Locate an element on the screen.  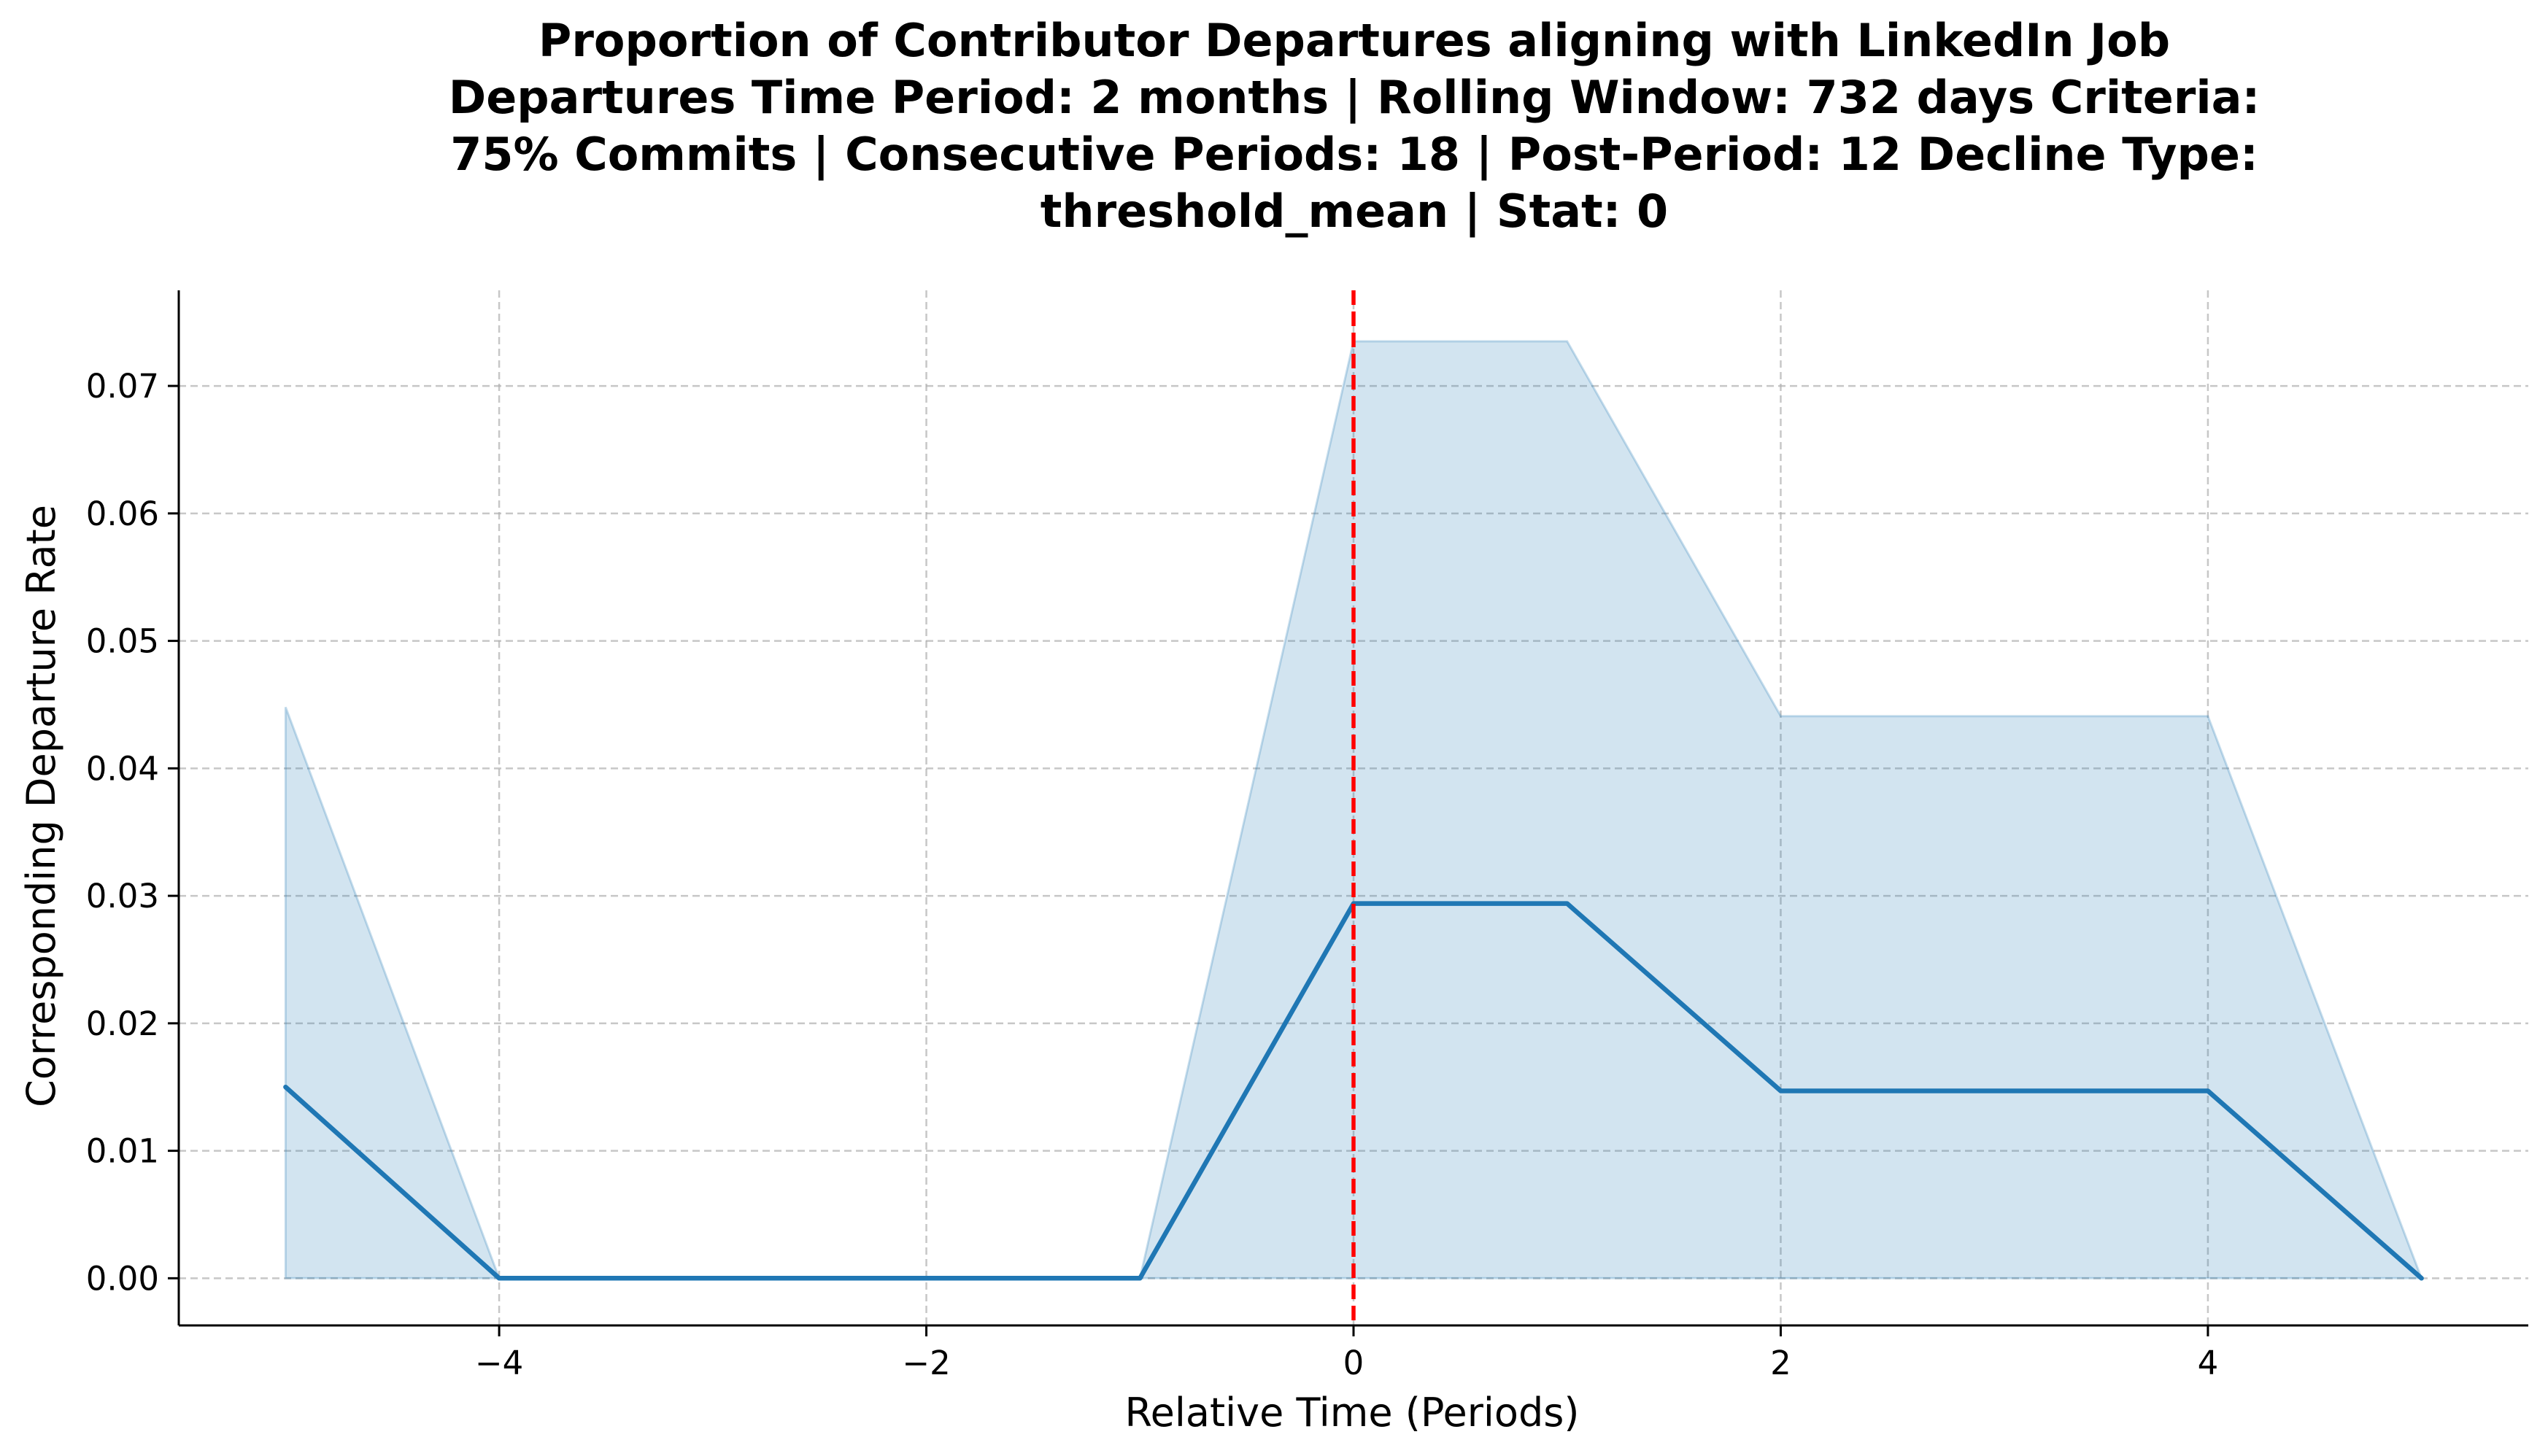
y-tick-label: 0.02 is located at coordinates (122, 1023).